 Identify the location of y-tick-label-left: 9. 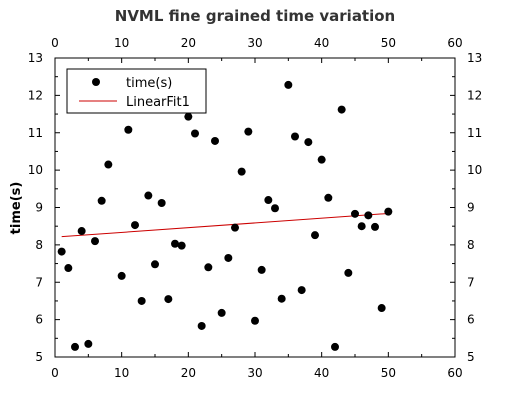
(39, 208).